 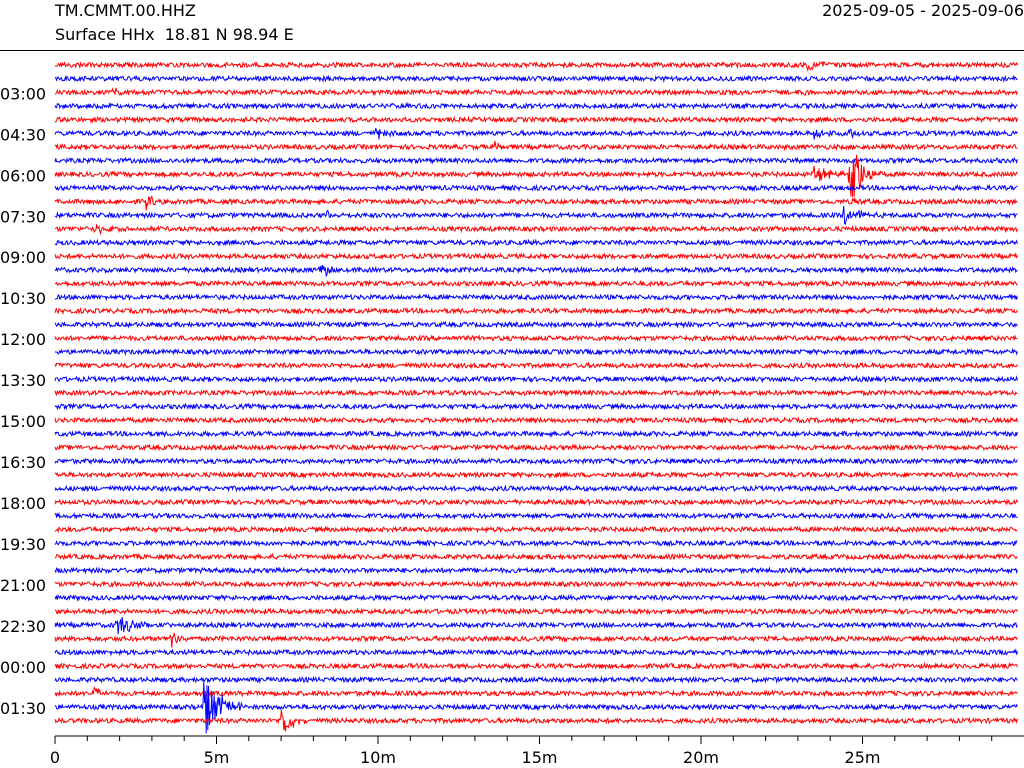 What do you see at coordinates (923, 10) in the screenshot?
I see `date-range: 2025-09-05 - 2025-09-06` at bounding box center [923, 10].